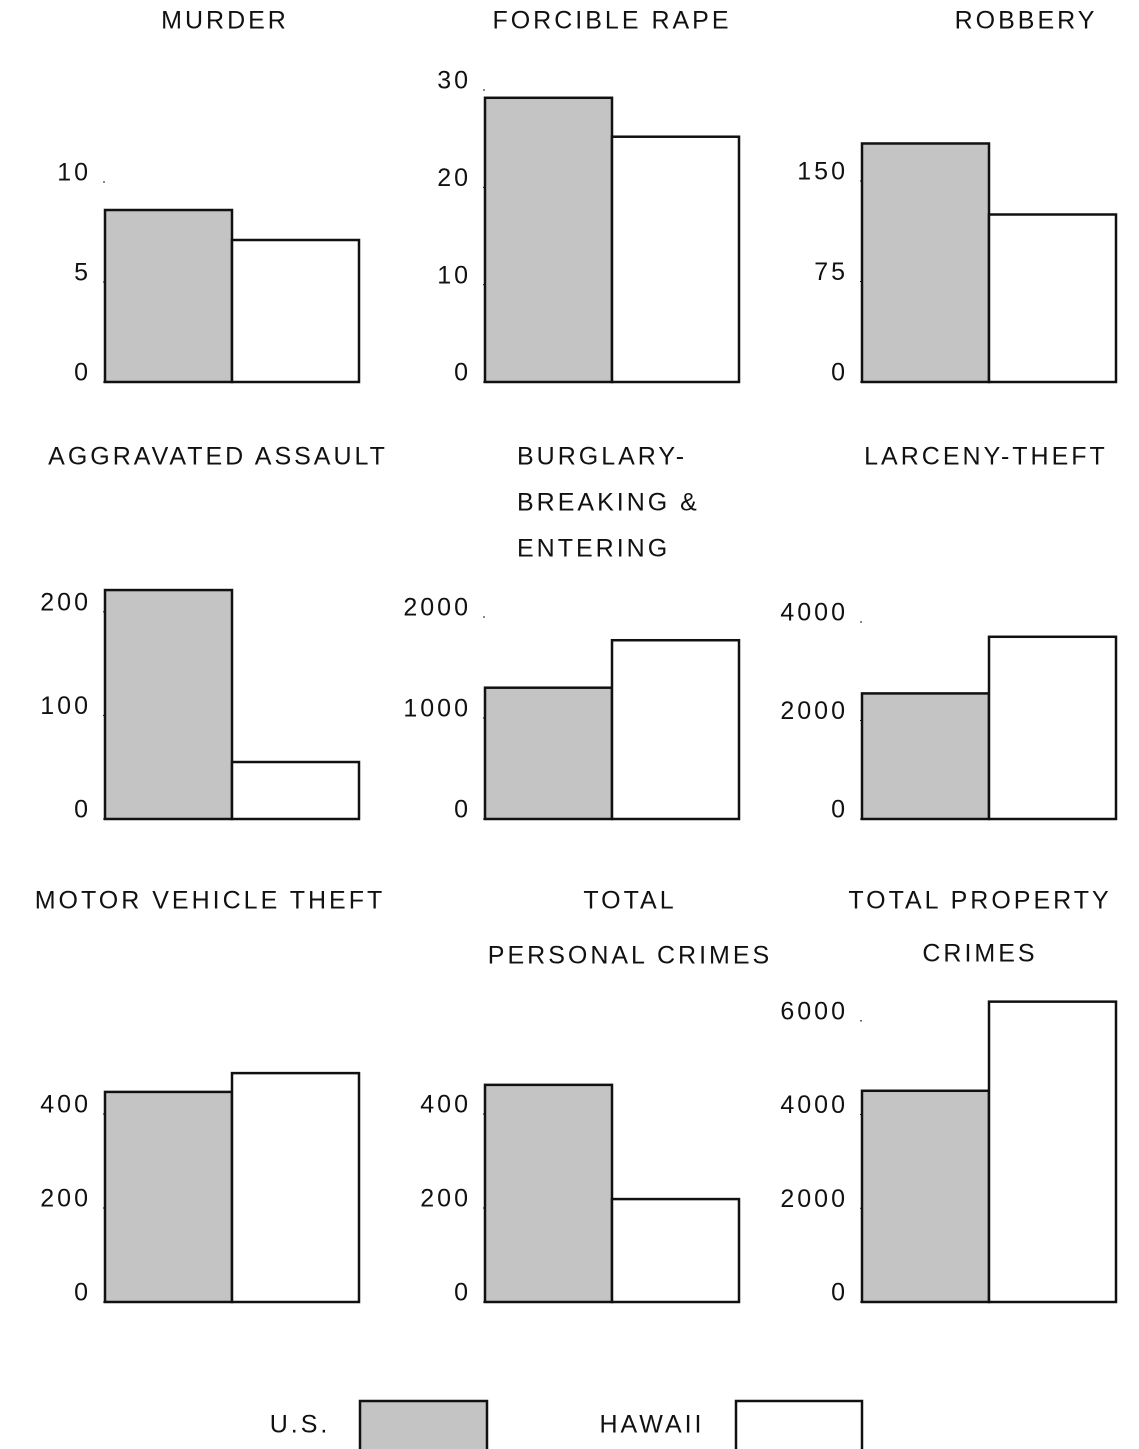 This screenshot has height=1449, width=1139. I want to click on panel-title: FORCIBLE RAPE, so click(611, 21).